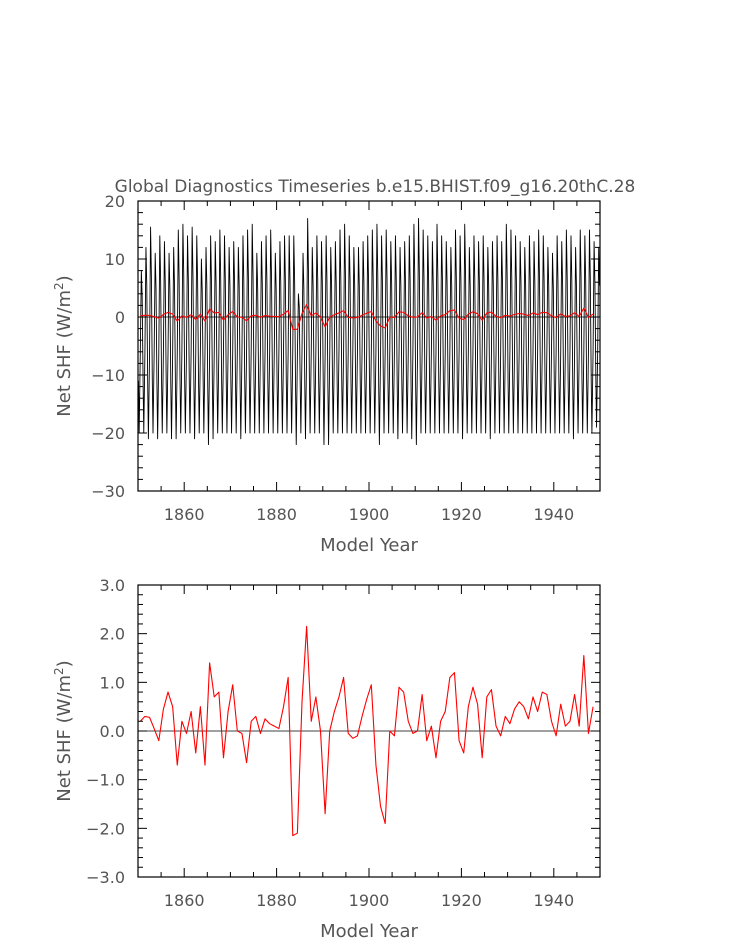  What do you see at coordinates (112, 682) in the screenshot?
I see `y-tick-label: 1.0` at bounding box center [112, 682].